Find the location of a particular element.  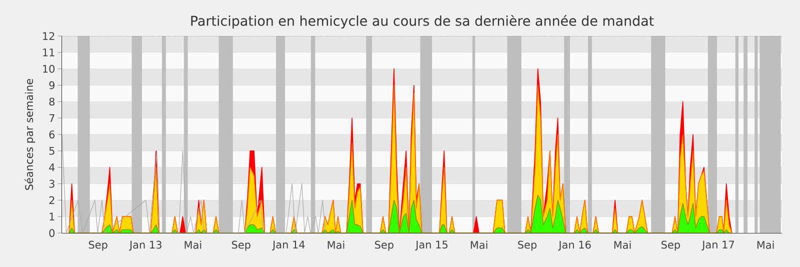

y-tick-label: 6 is located at coordinates (52, 134).